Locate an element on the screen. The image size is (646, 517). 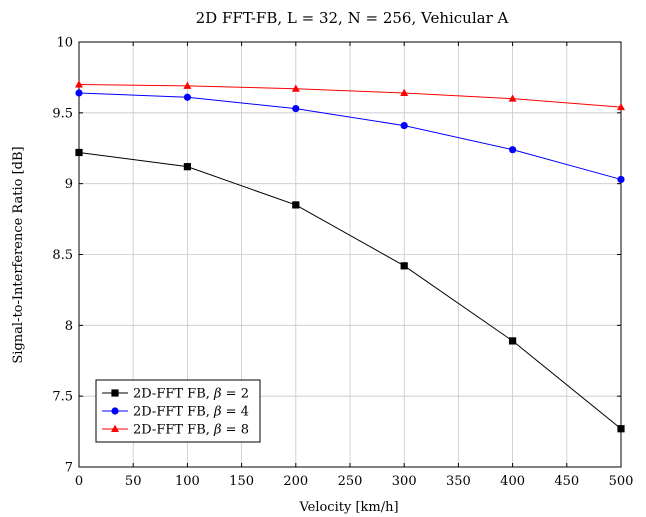
legend-entry-1: 2D-FFT FB, β = 4 is located at coordinates (175, 412).